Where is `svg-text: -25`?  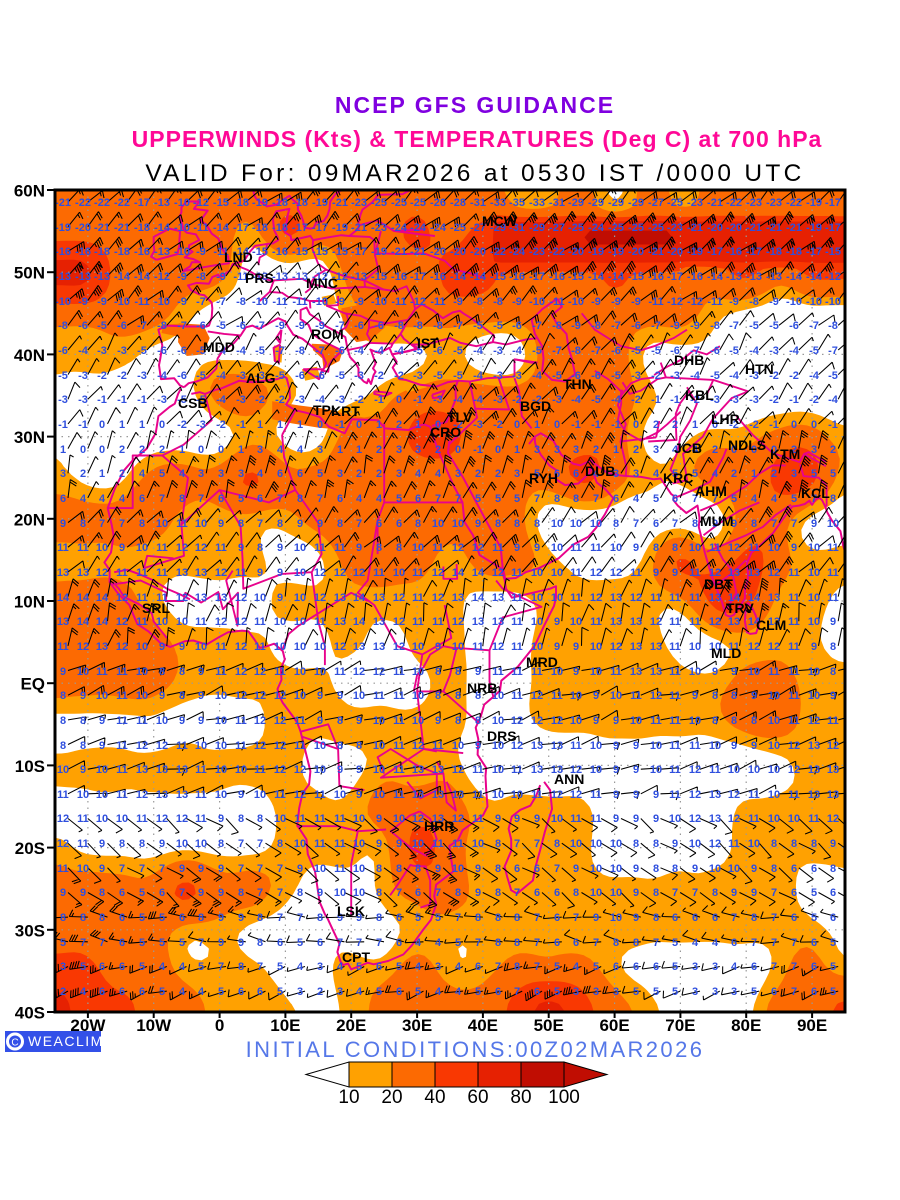
svg-text: -25 is located at coordinates (418, 203).